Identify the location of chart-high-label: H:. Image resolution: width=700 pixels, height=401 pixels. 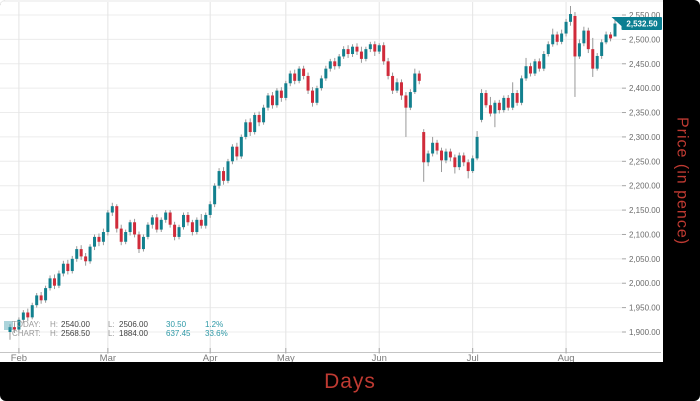
(54, 333).